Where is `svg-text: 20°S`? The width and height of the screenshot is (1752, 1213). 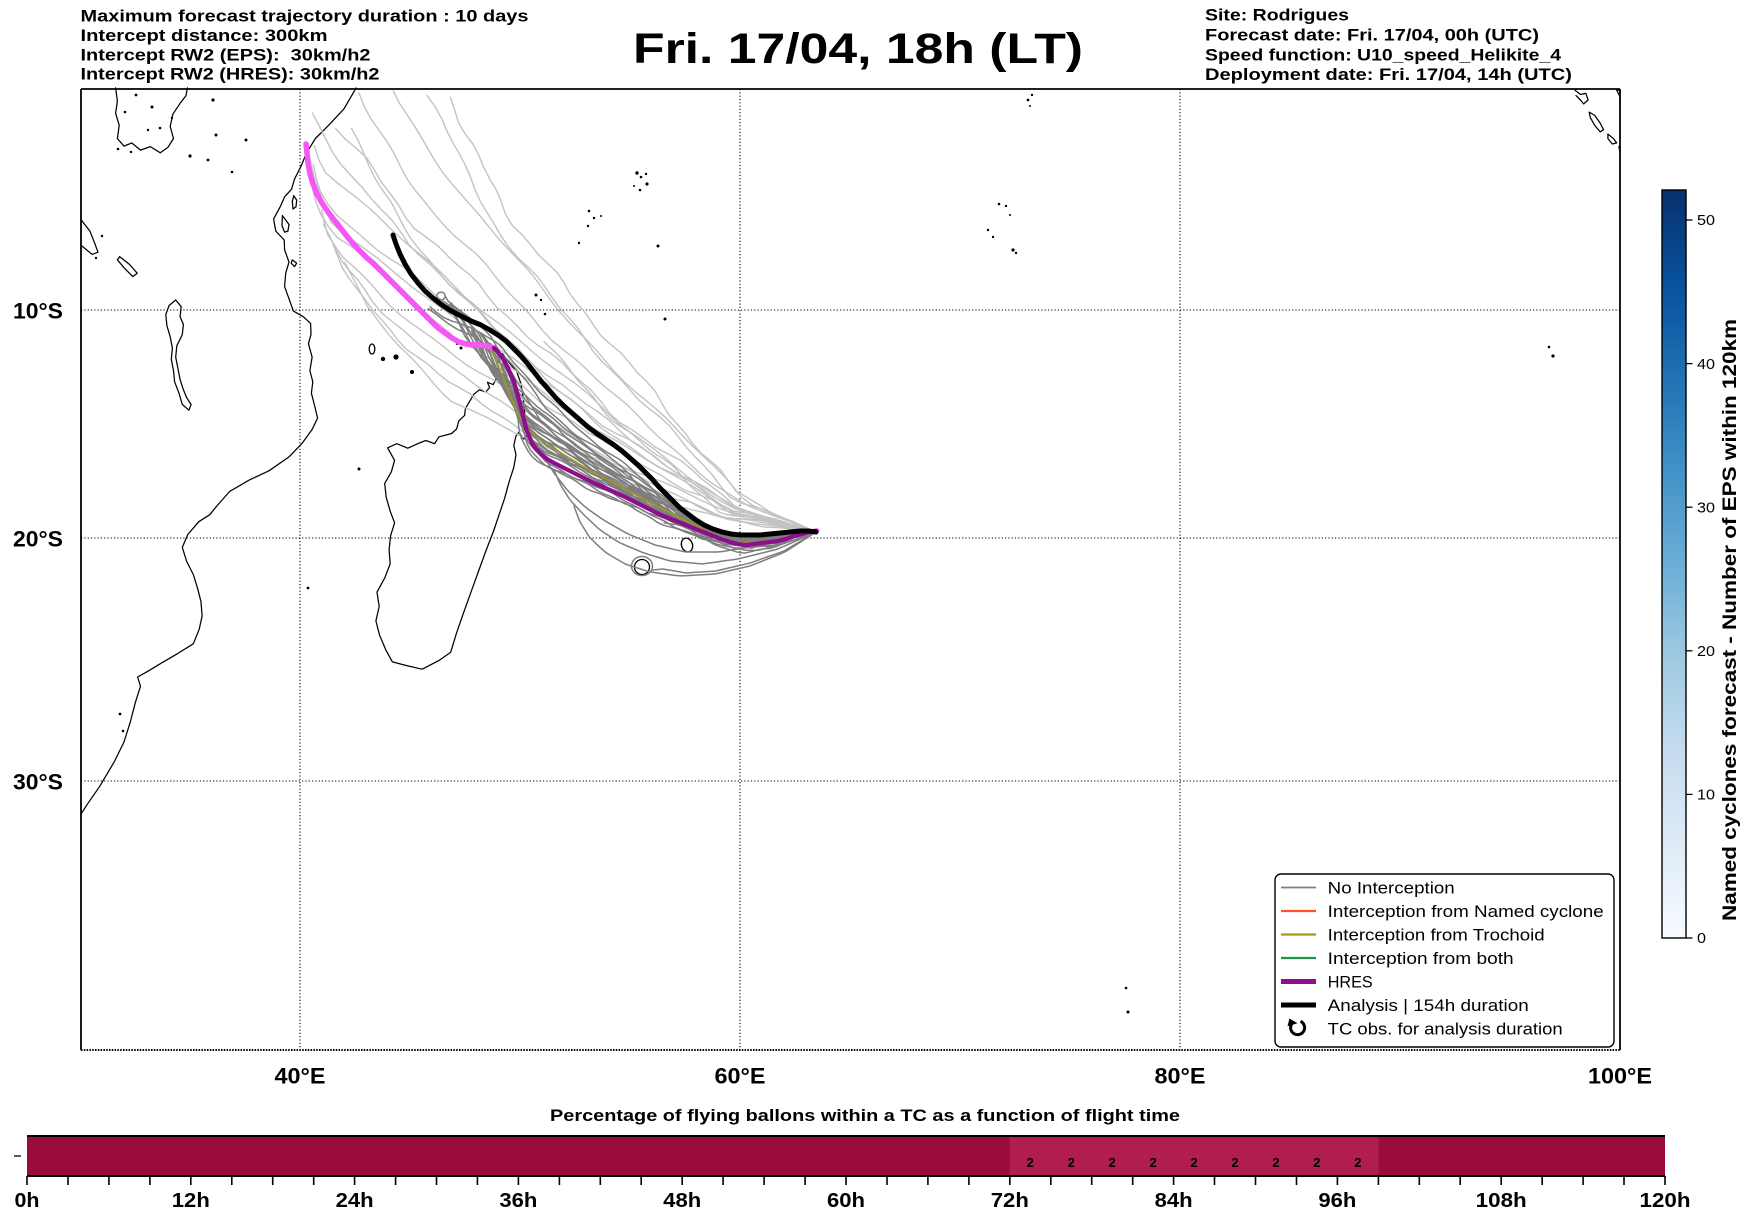
svg-text: 20°S is located at coordinates (38, 538).